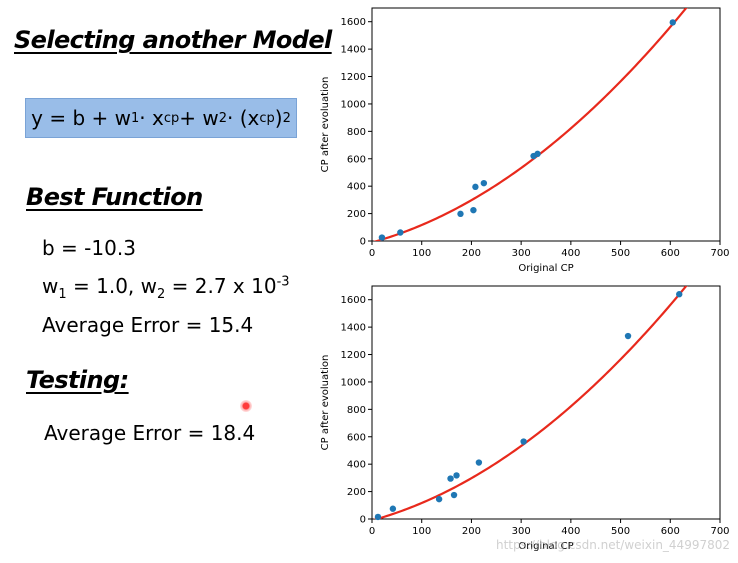 This screenshot has height=563, width=738. What do you see at coordinates (353, 328) in the screenshot?
I see `test-ytick-label: 1400` at bounding box center [353, 328].